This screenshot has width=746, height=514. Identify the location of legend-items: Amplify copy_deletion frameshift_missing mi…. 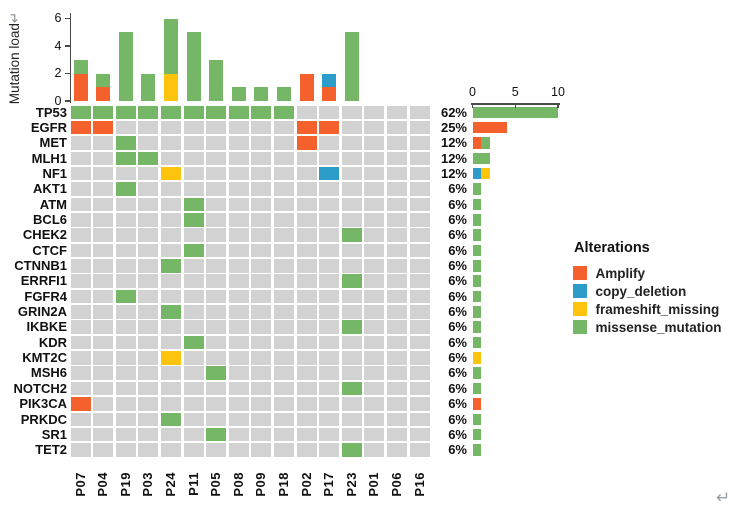
(658, 300).